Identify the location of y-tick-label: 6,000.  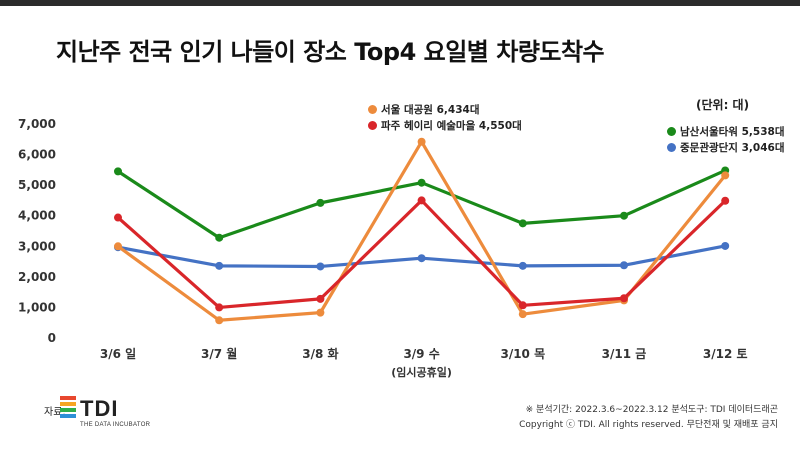
(37, 155).